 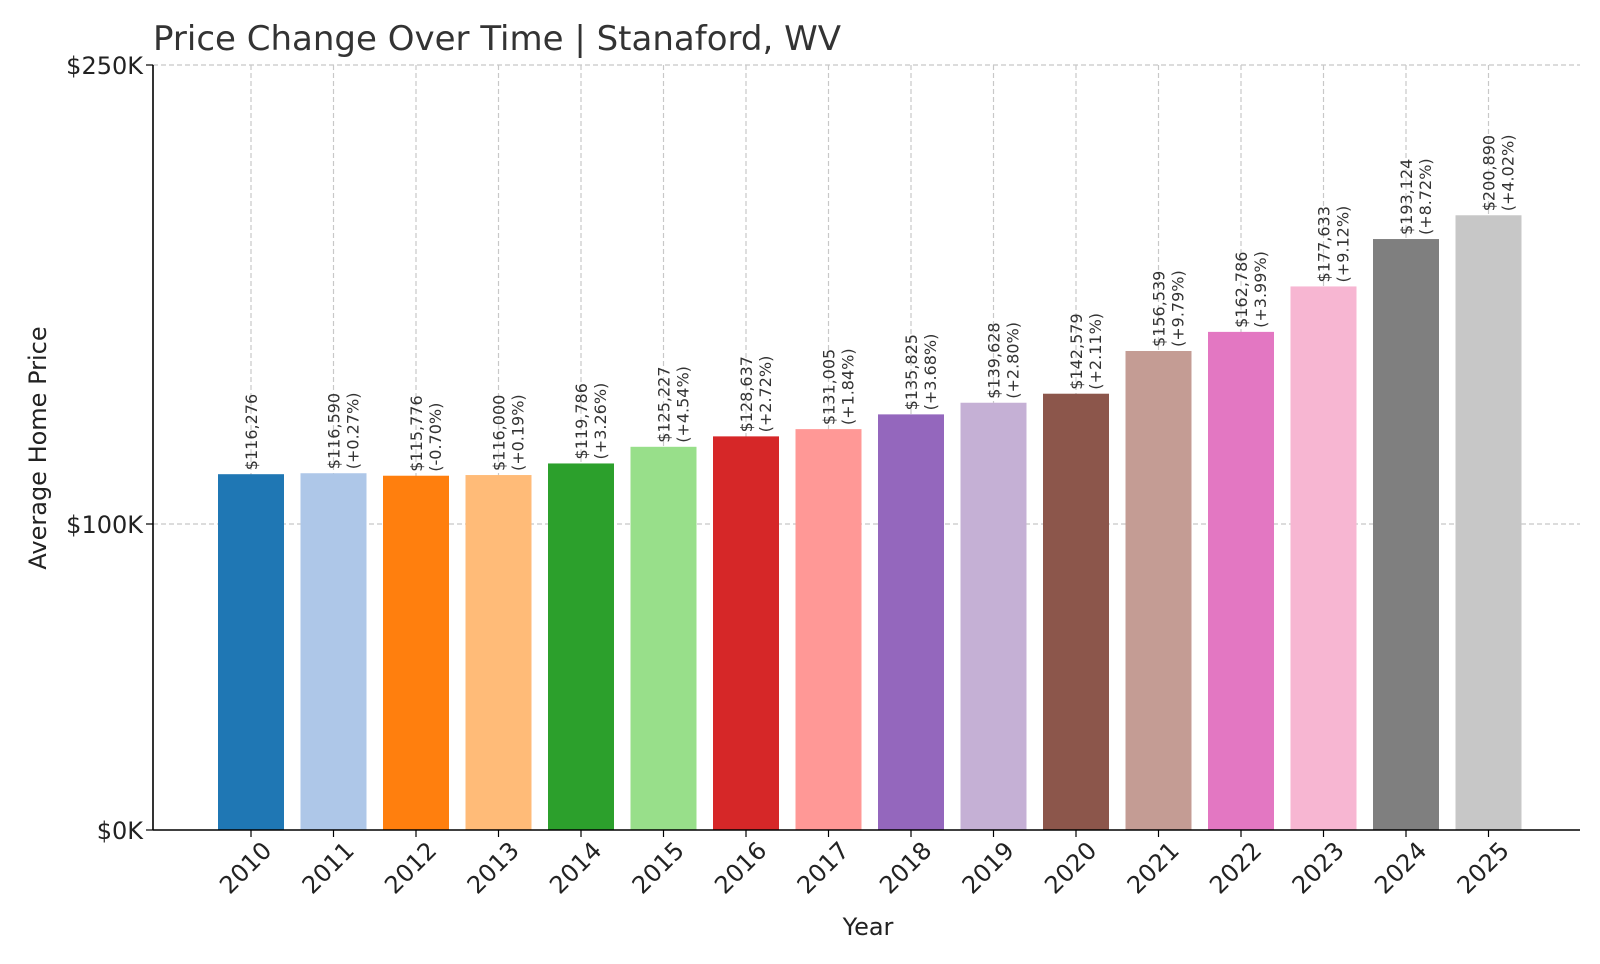 What do you see at coordinates (1013, 360) in the screenshot?
I see `bar-change-label: (+2.80%)` at bounding box center [1013, 360].